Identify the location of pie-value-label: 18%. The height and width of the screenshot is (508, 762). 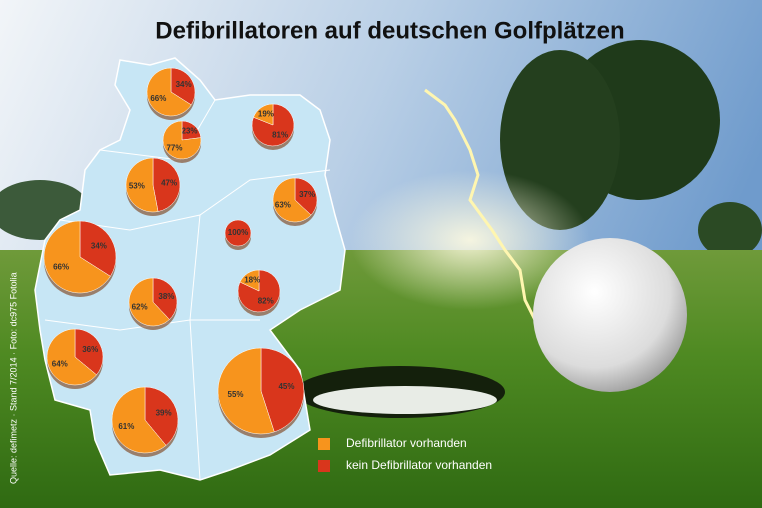
(252, 279).